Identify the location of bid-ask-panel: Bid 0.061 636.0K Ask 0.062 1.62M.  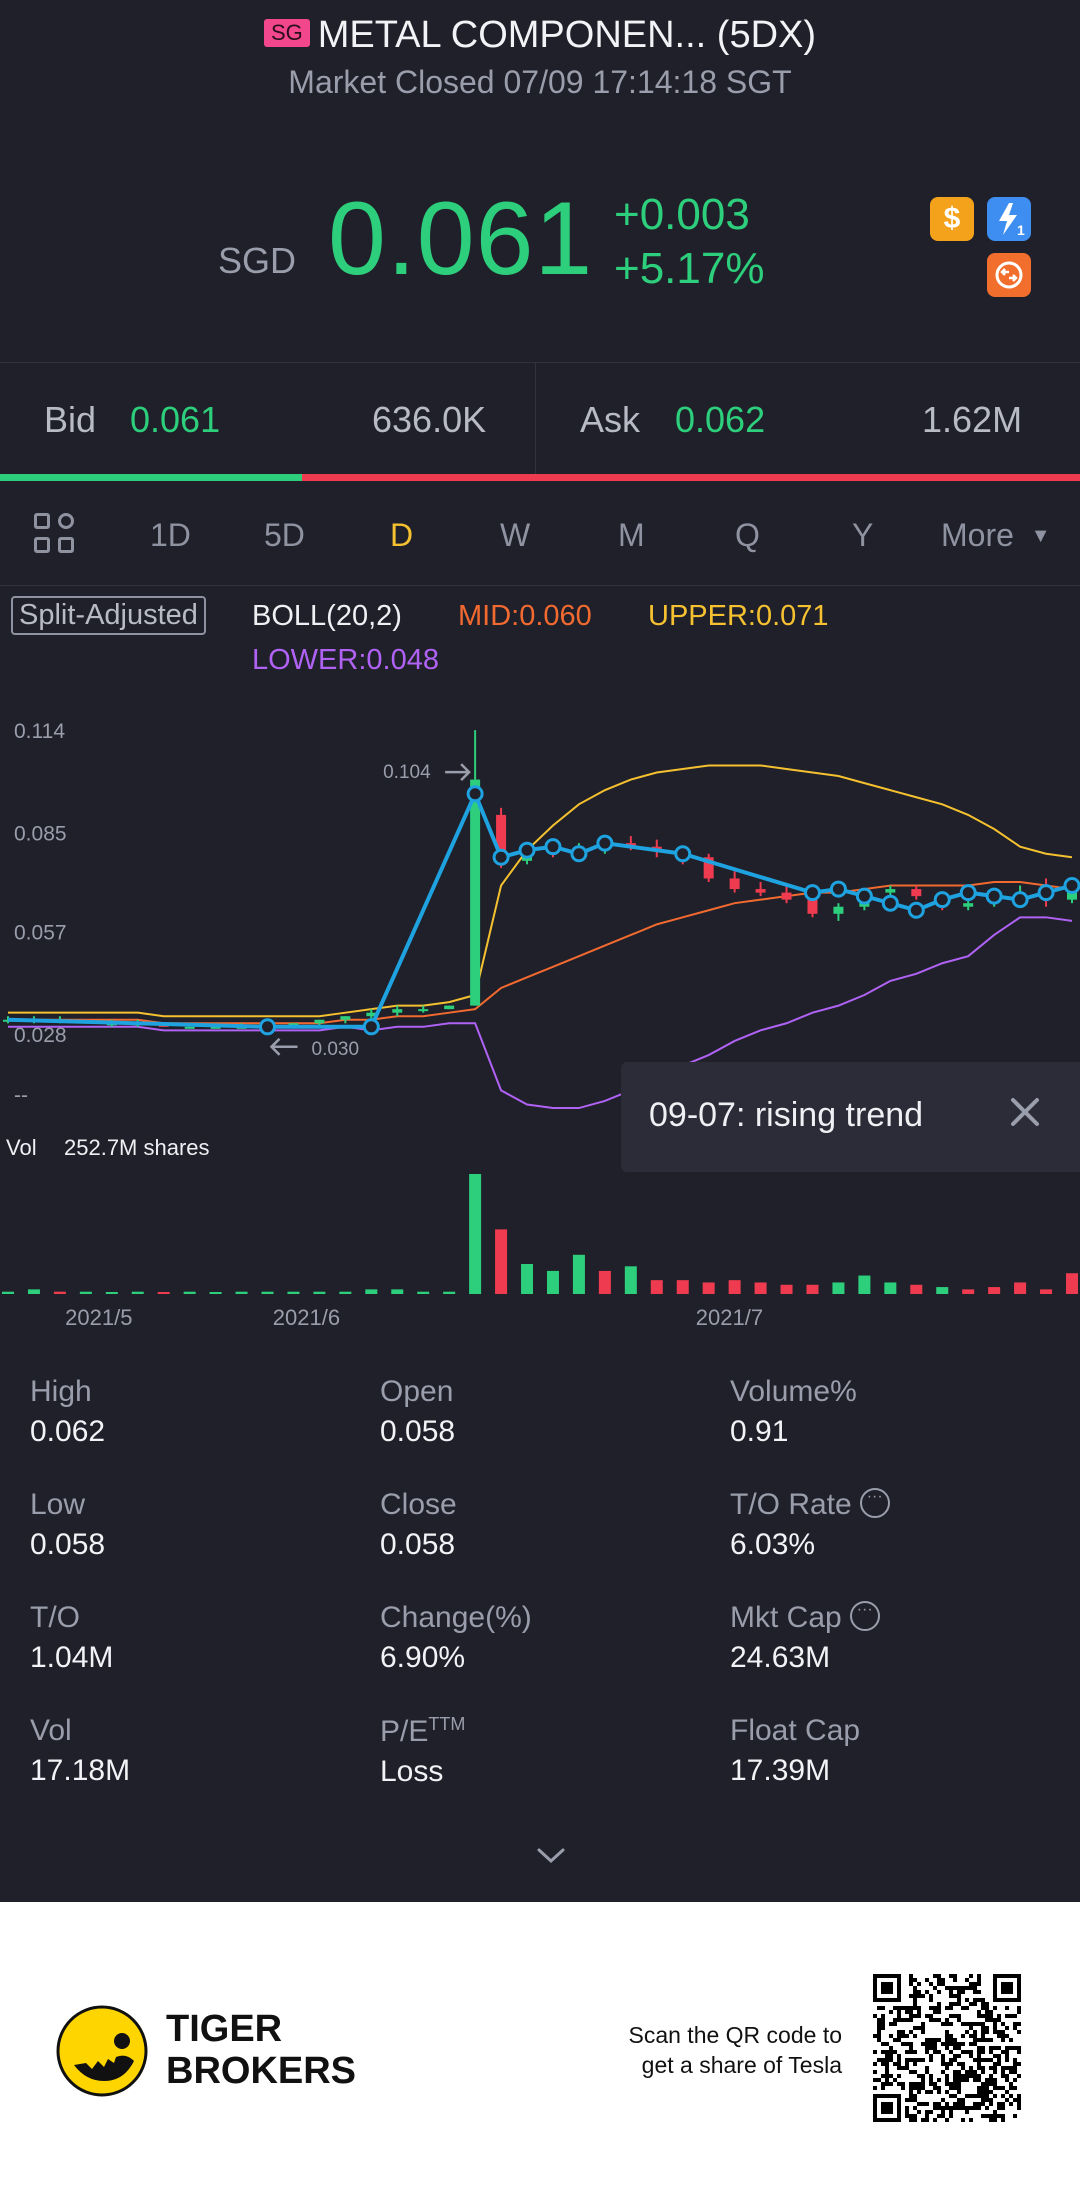
(540, 418).